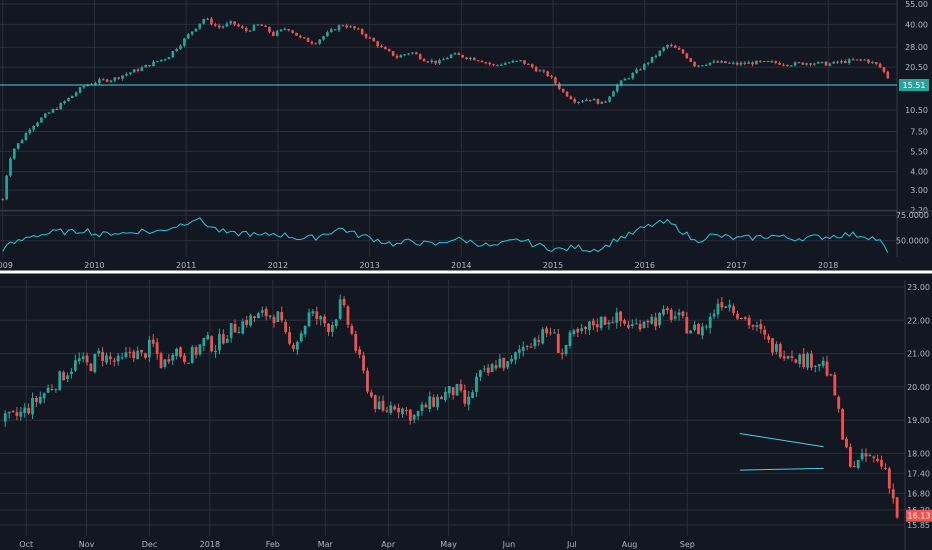  What do you see at coordinates (466, 226) in the screenshot?
I see `rsi-panel-grid` at bounding box center [466, 226].